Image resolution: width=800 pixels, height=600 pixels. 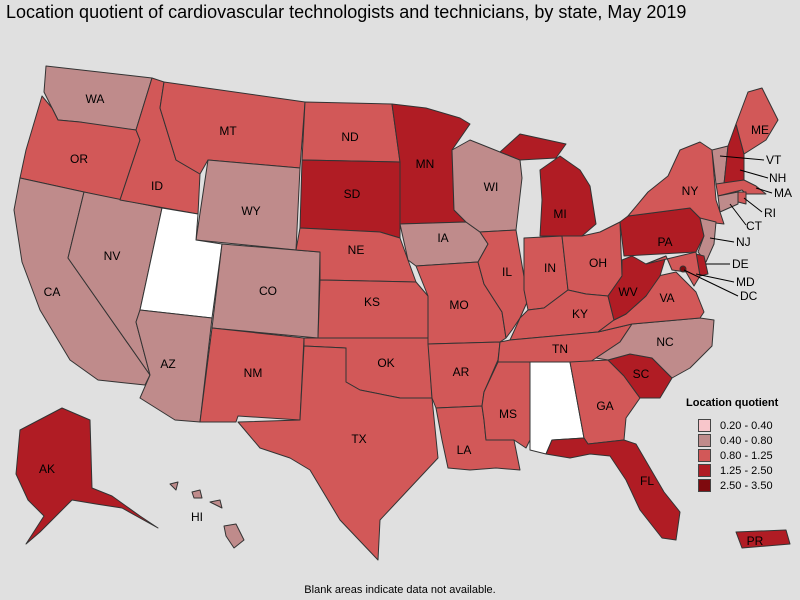 I want to click on legend-item: 0.80 - 1.25, so click(x=738, y=455).